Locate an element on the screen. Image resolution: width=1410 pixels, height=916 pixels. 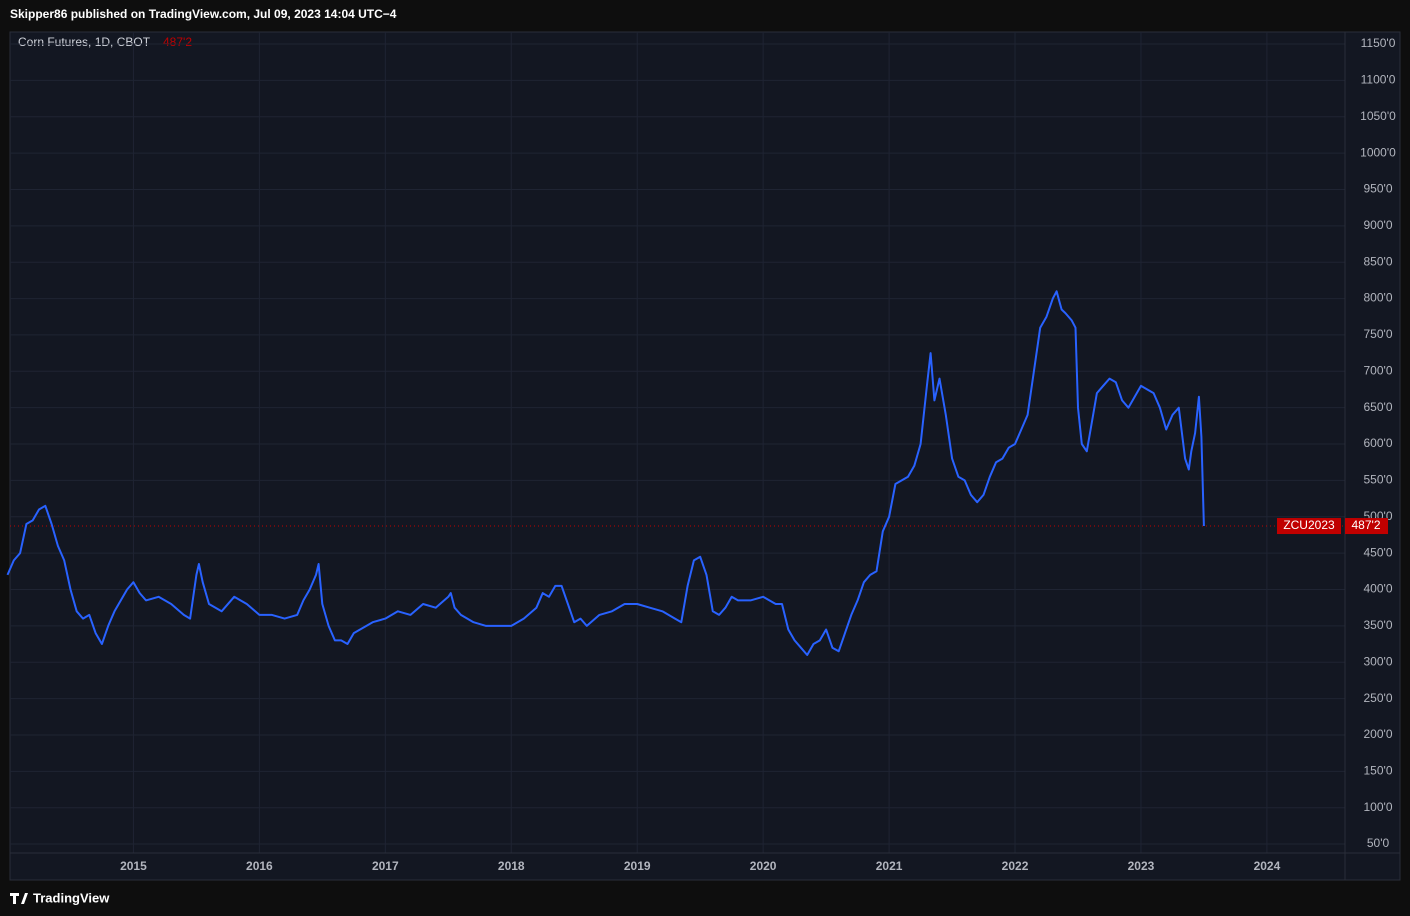
y-tick-label: 1050'0 is located at coordinates (1378, 116).